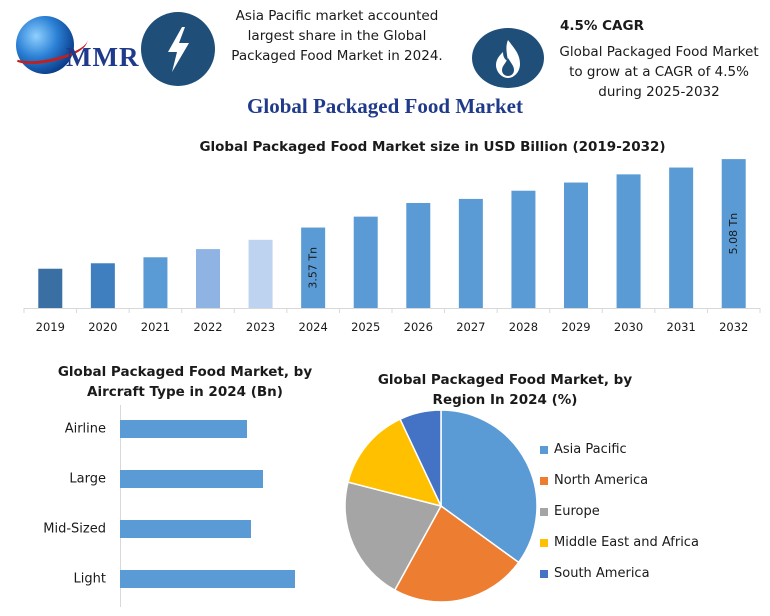 The width and height of the screenshot is (770, 616). Describe the element at coordinates (628, 327) in the screenshot. I see `x-tick-label: 2030` at that location.